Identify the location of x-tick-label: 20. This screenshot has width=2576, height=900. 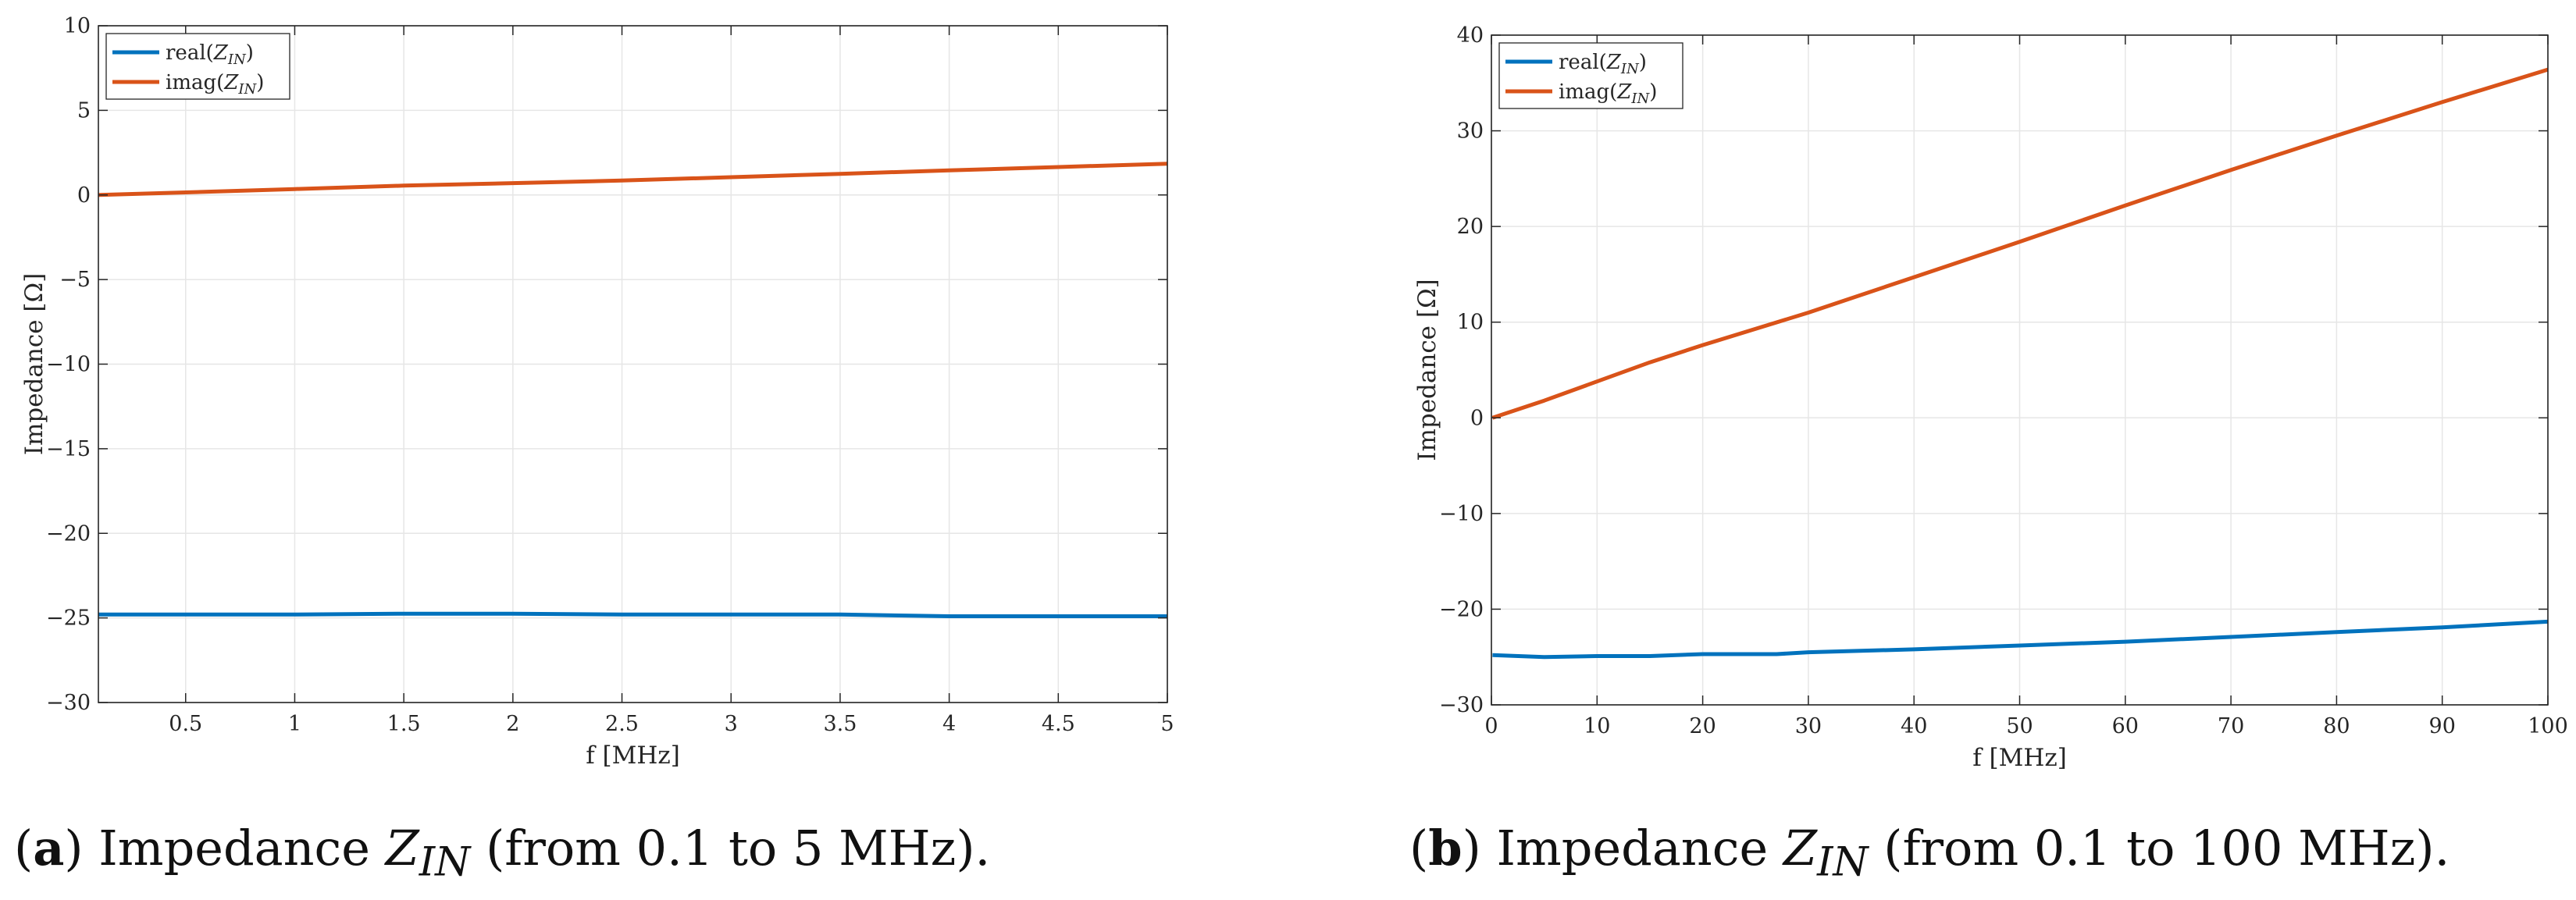
(1702, 726).